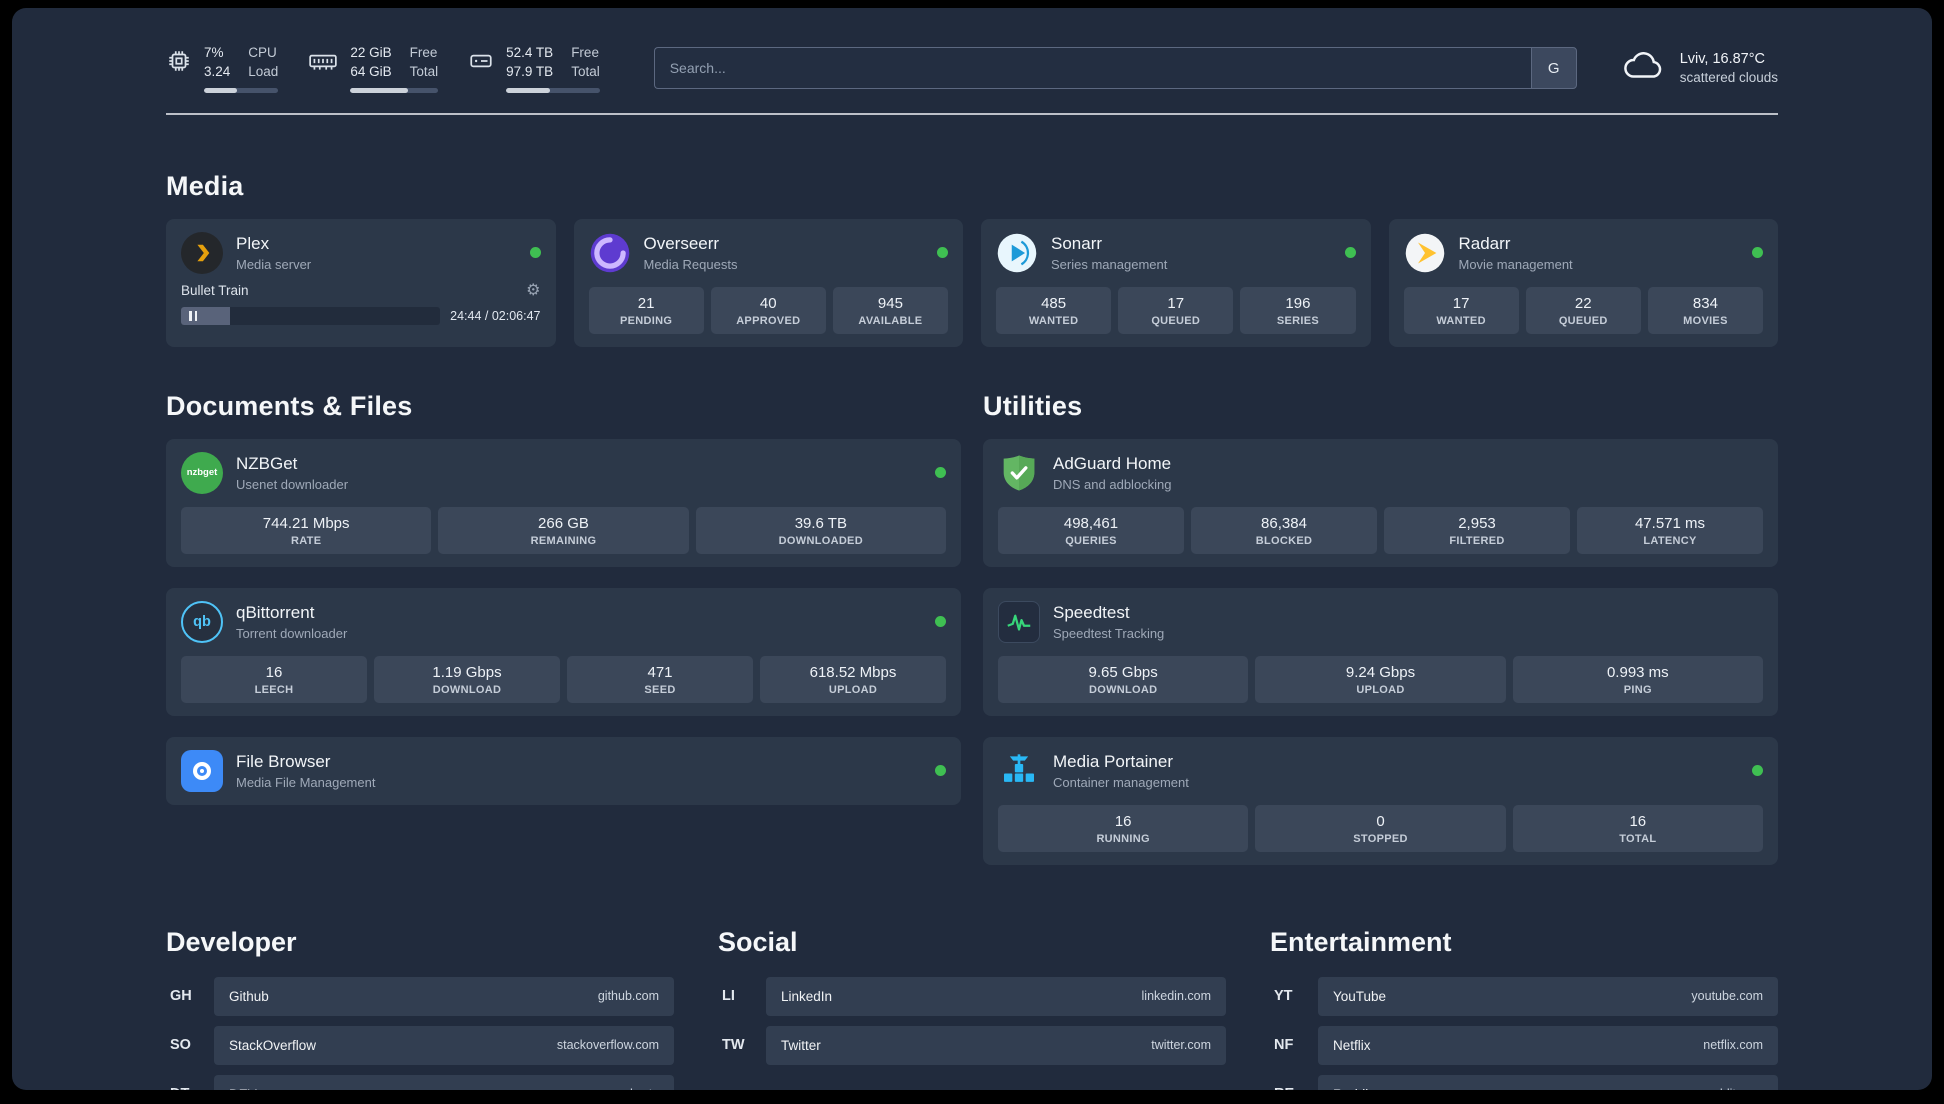  Describe the element at coordinates (423, 52) in the screenshot. I see `memory-free-label: Free` at that location.